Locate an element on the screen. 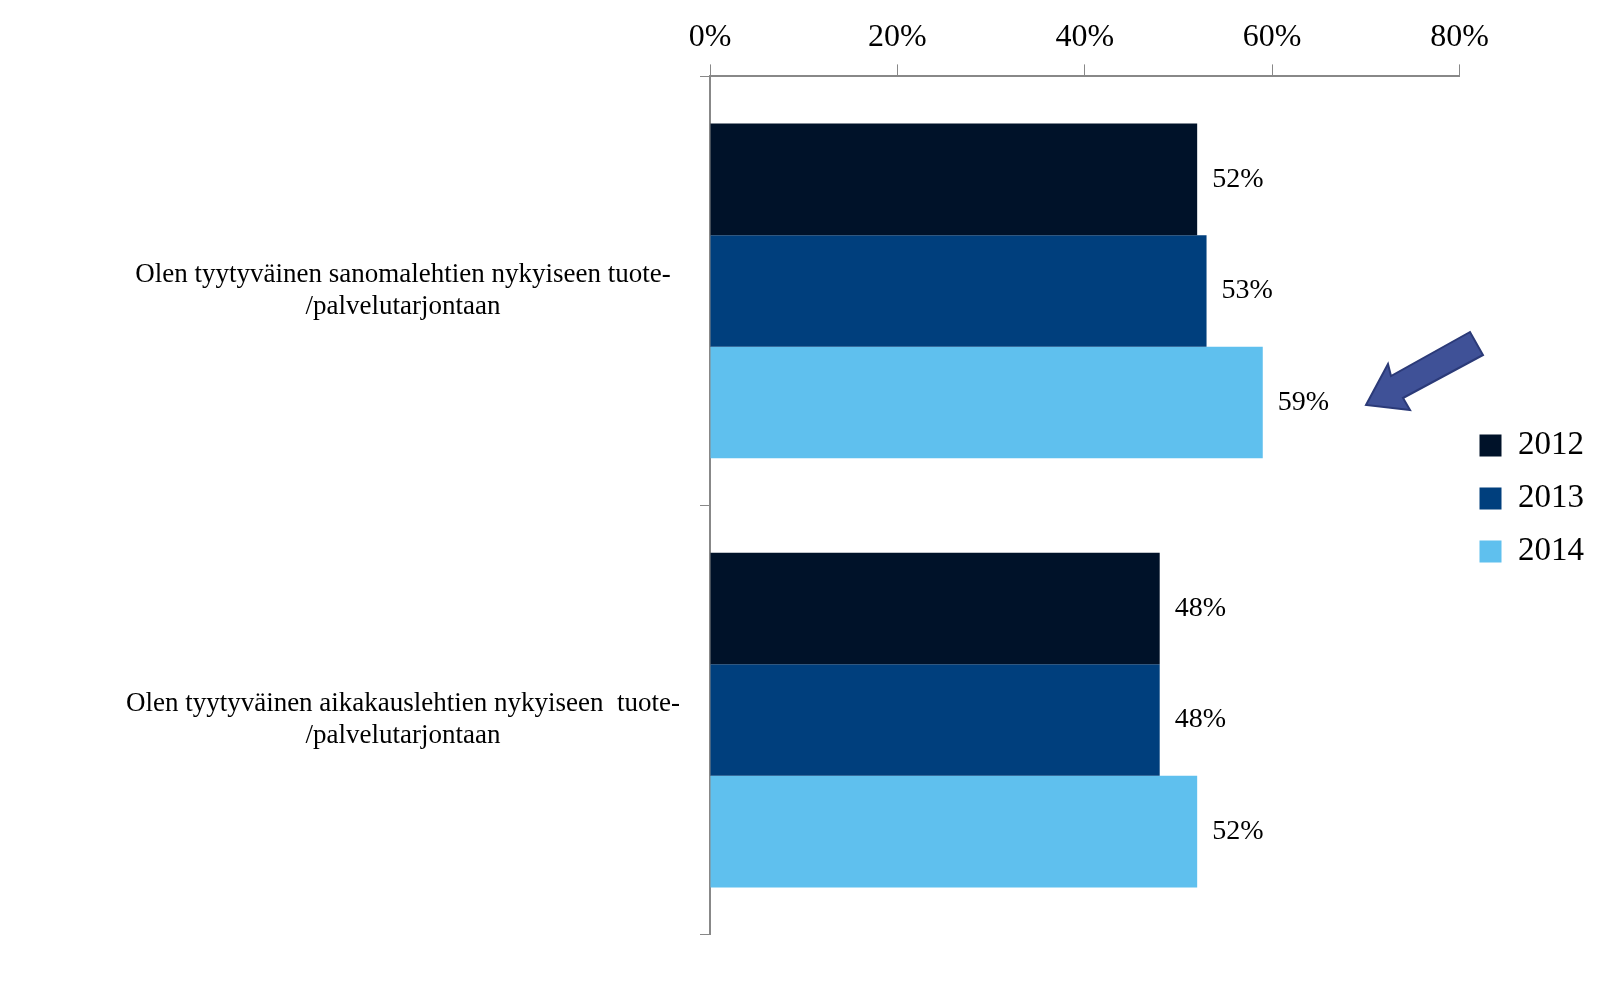 The width and height of the screenshot is (1604, 987). legend-label: 2013 is located at coordinates (1551, 496).